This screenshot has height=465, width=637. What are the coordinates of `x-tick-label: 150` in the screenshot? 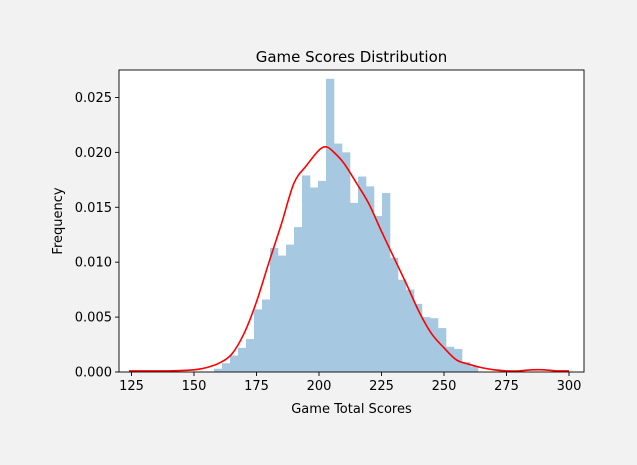 It's located at (194, 386).